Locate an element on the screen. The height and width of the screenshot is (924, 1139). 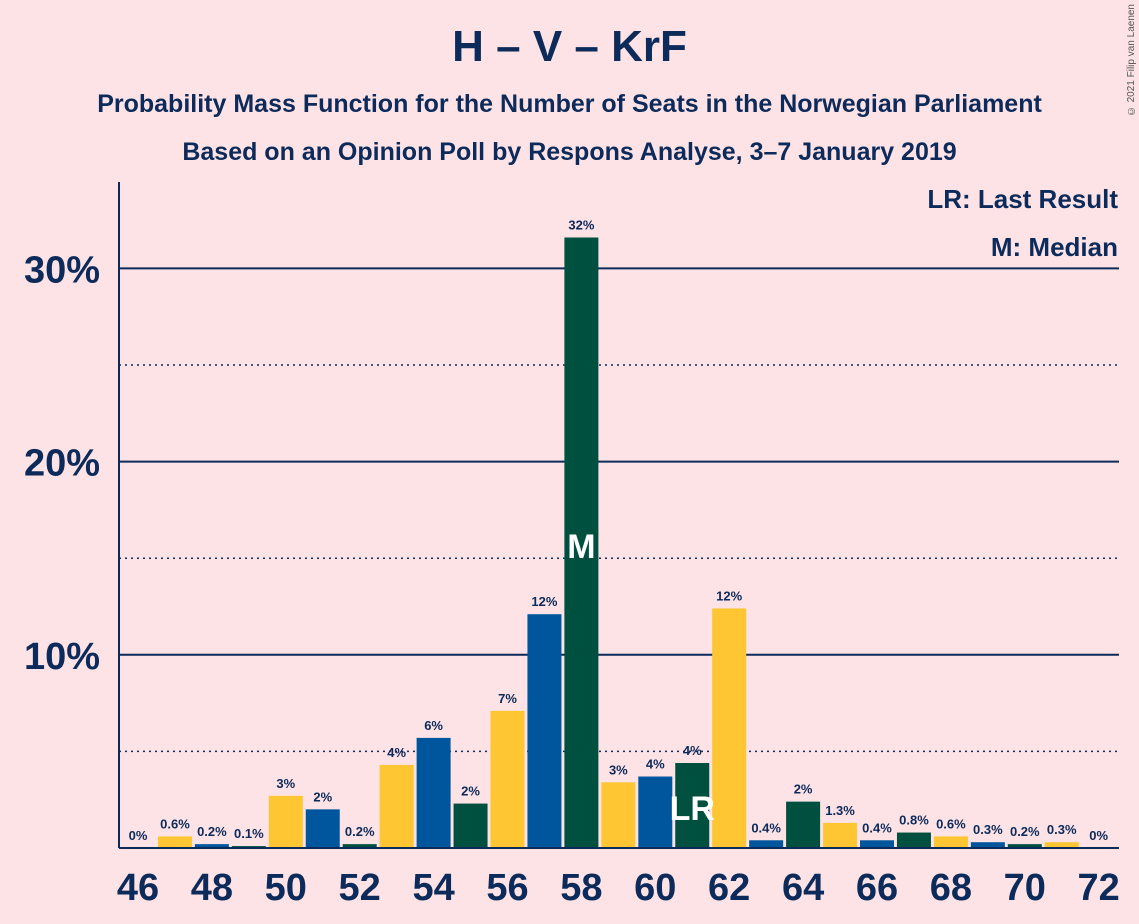
x-tick-label: 72 is located at coordinates (1099, 888).